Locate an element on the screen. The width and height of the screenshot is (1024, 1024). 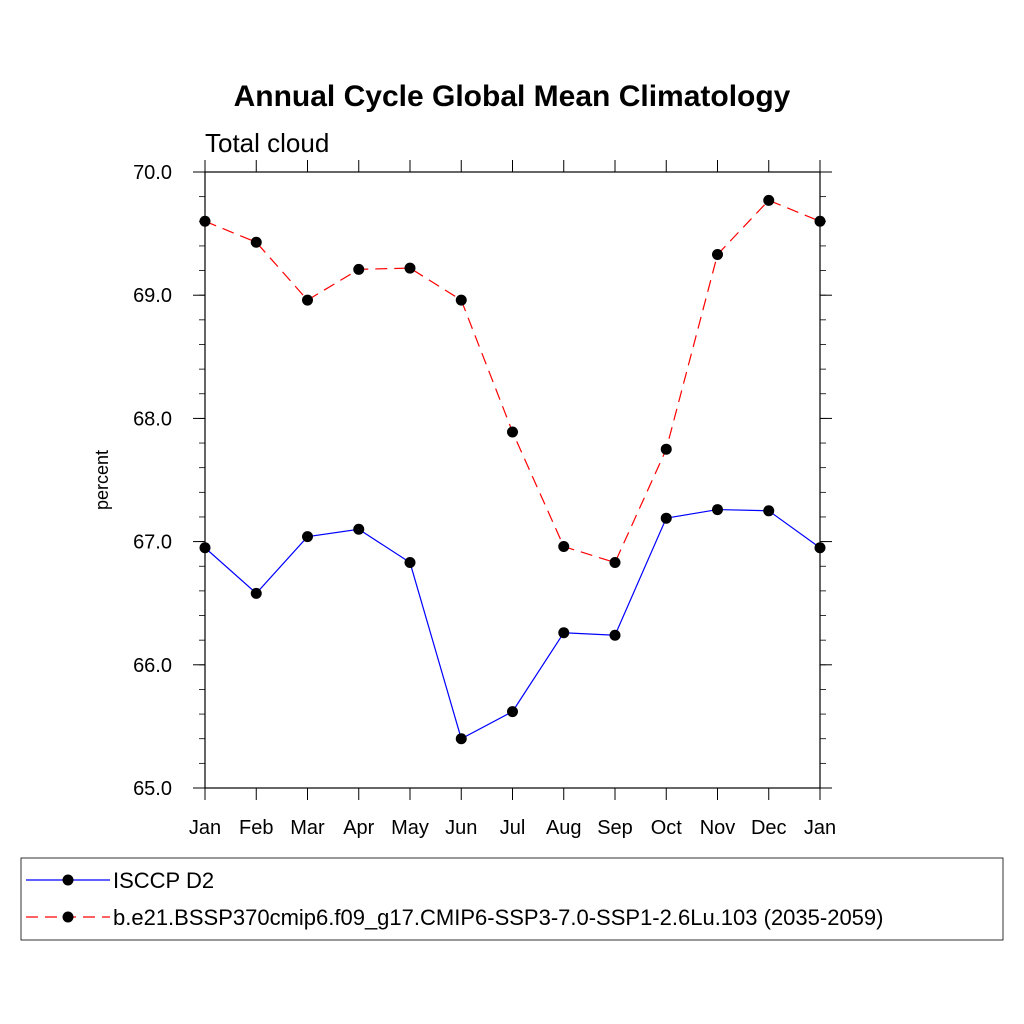
x-tick-label: Mar is located at coordinates (307, 828).